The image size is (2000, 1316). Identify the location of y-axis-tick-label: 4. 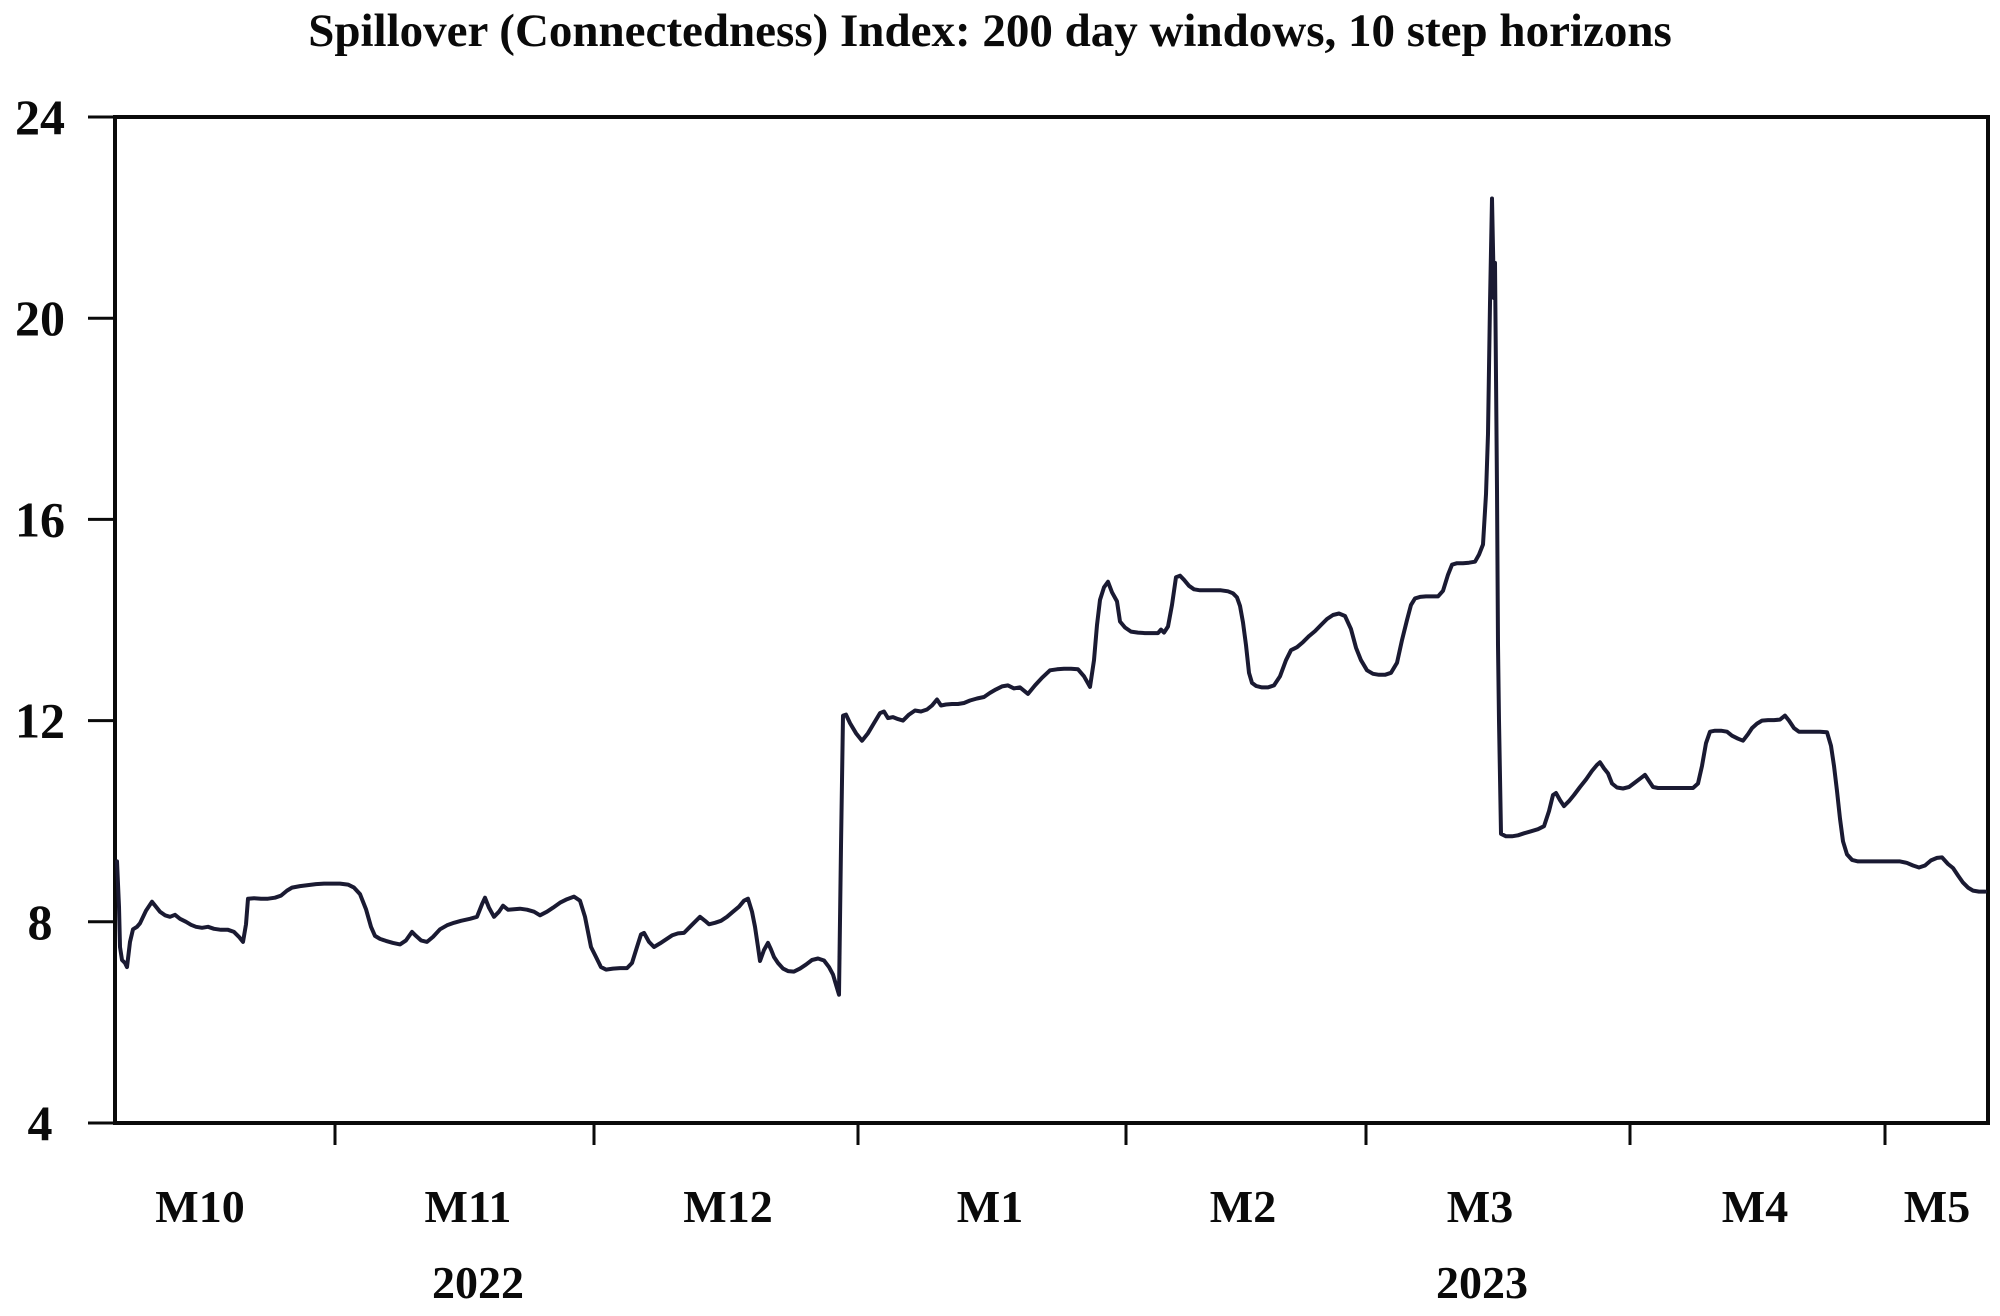
(40, 1123).